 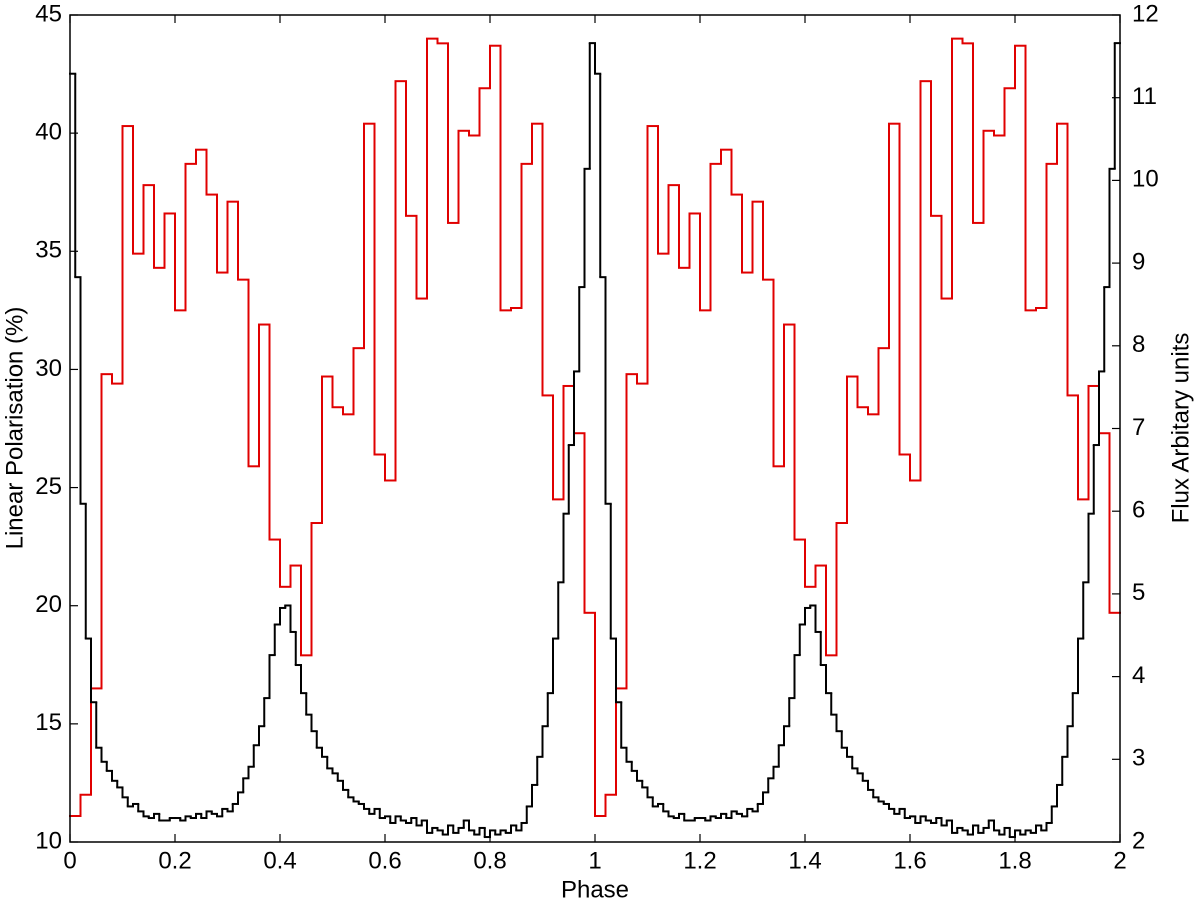 What do you see at coordinates (594, 860) in the screenshot?
I see `x-tick-label: 1` at bounding box center [594, 860].